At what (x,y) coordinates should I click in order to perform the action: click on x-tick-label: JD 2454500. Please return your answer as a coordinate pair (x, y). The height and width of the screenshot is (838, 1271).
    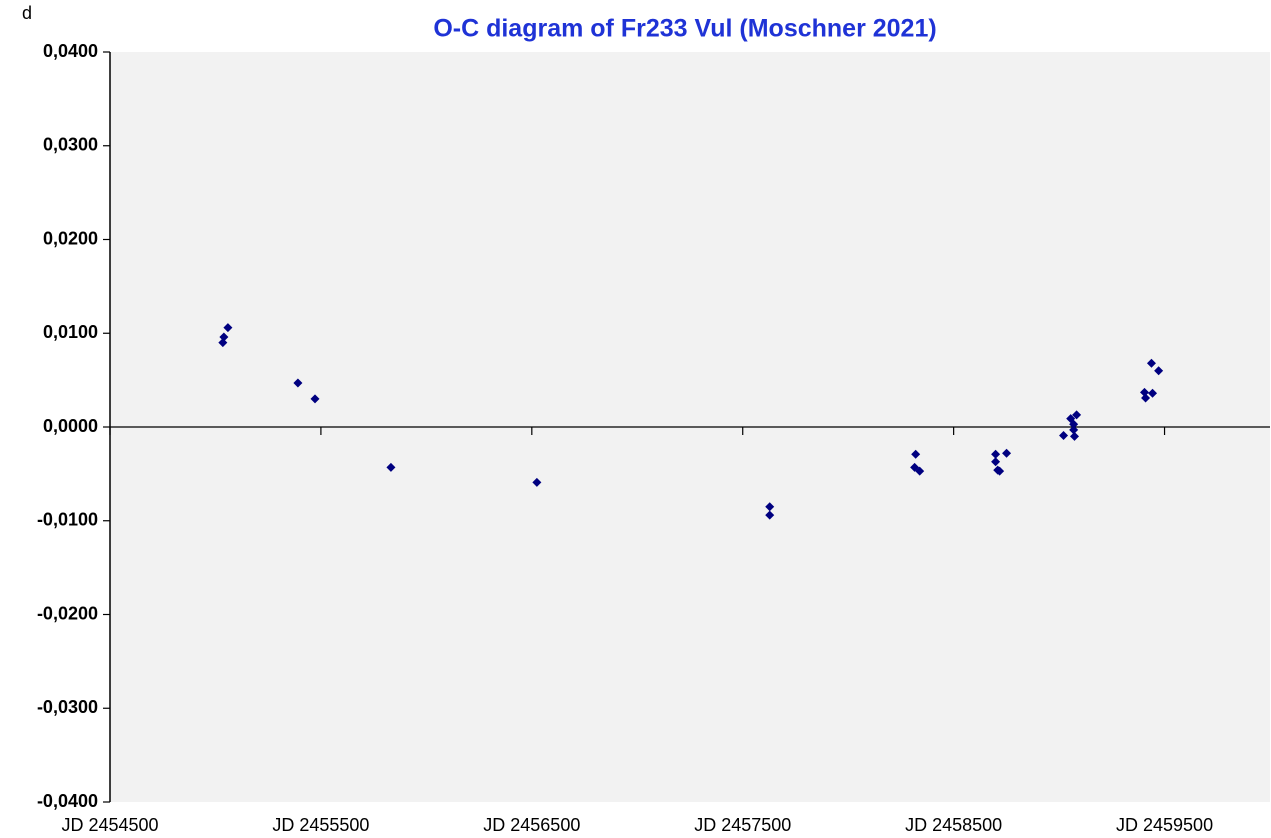
    Looking at the image, I should click on (109, 825).